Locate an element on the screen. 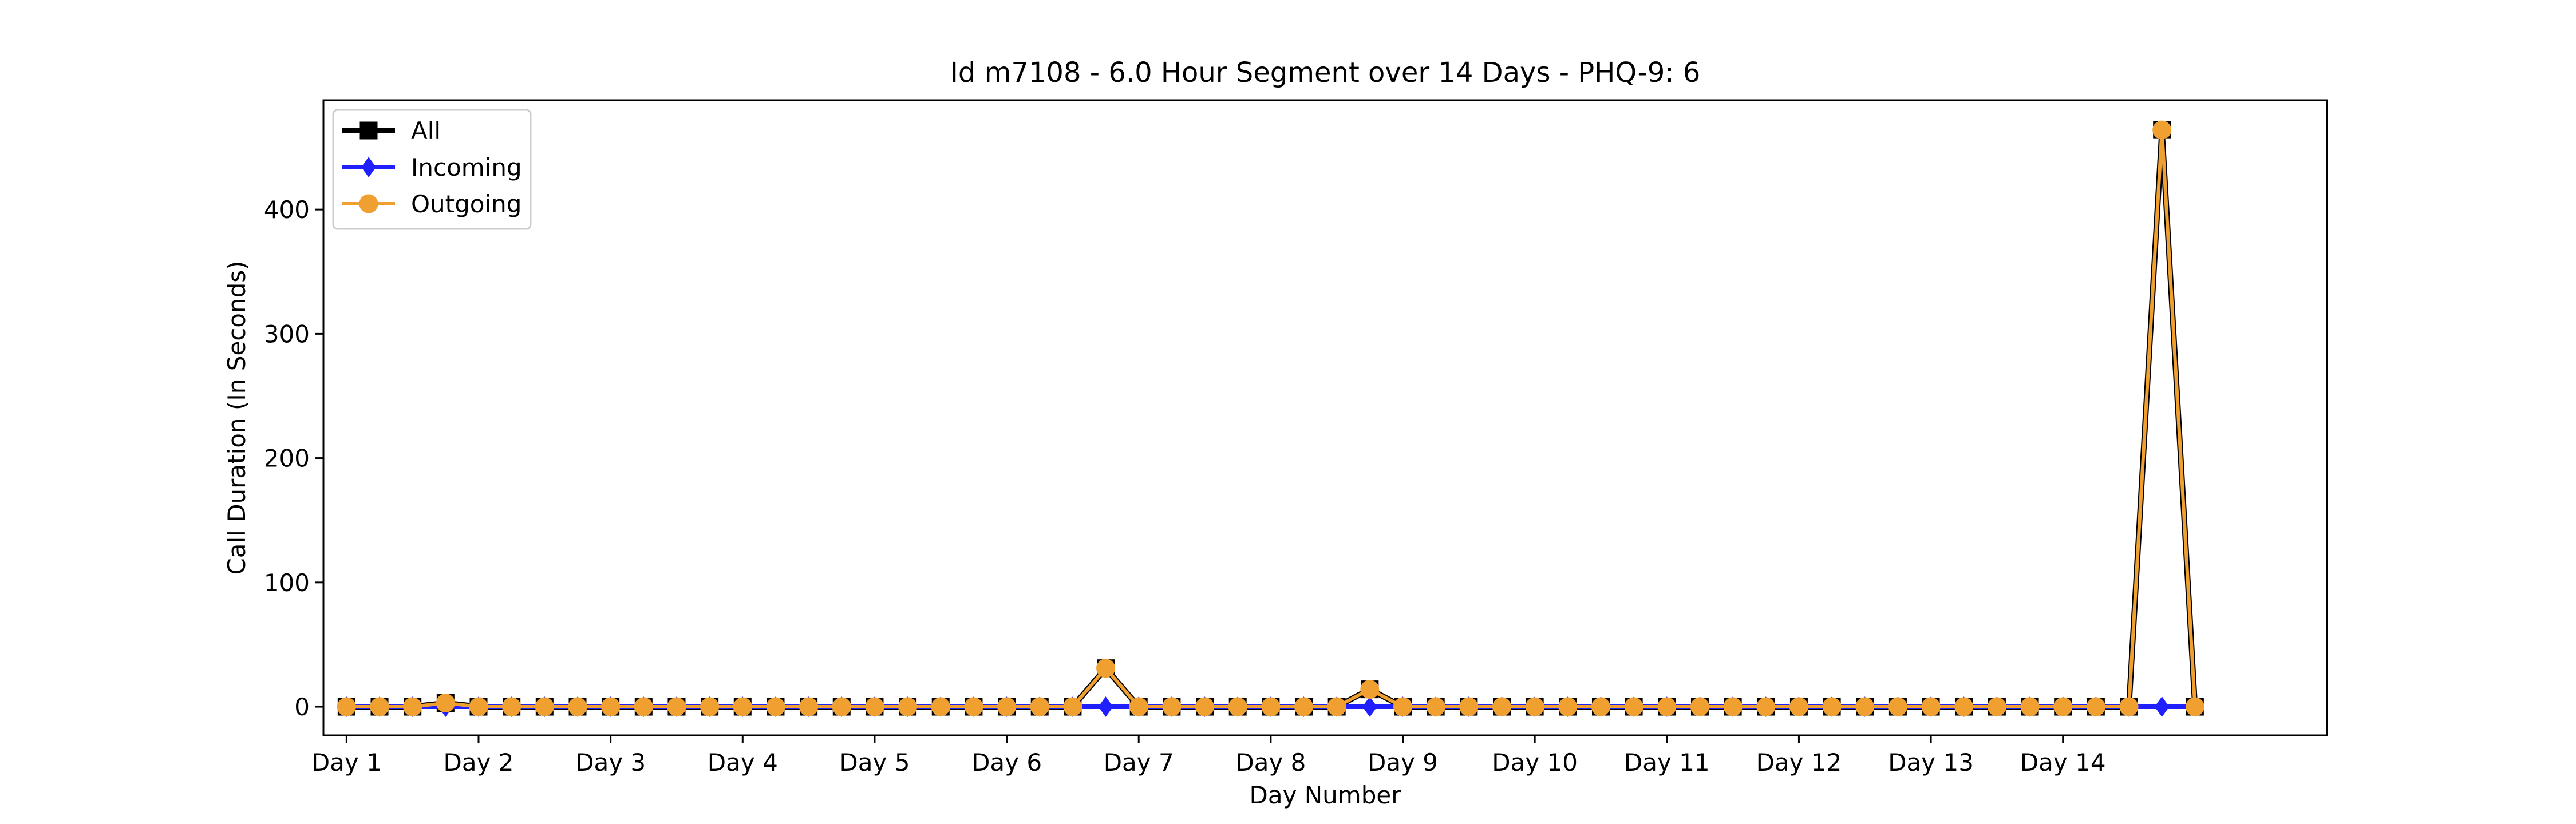  y-tick-label: 200 is located at coordinates (287, 459).